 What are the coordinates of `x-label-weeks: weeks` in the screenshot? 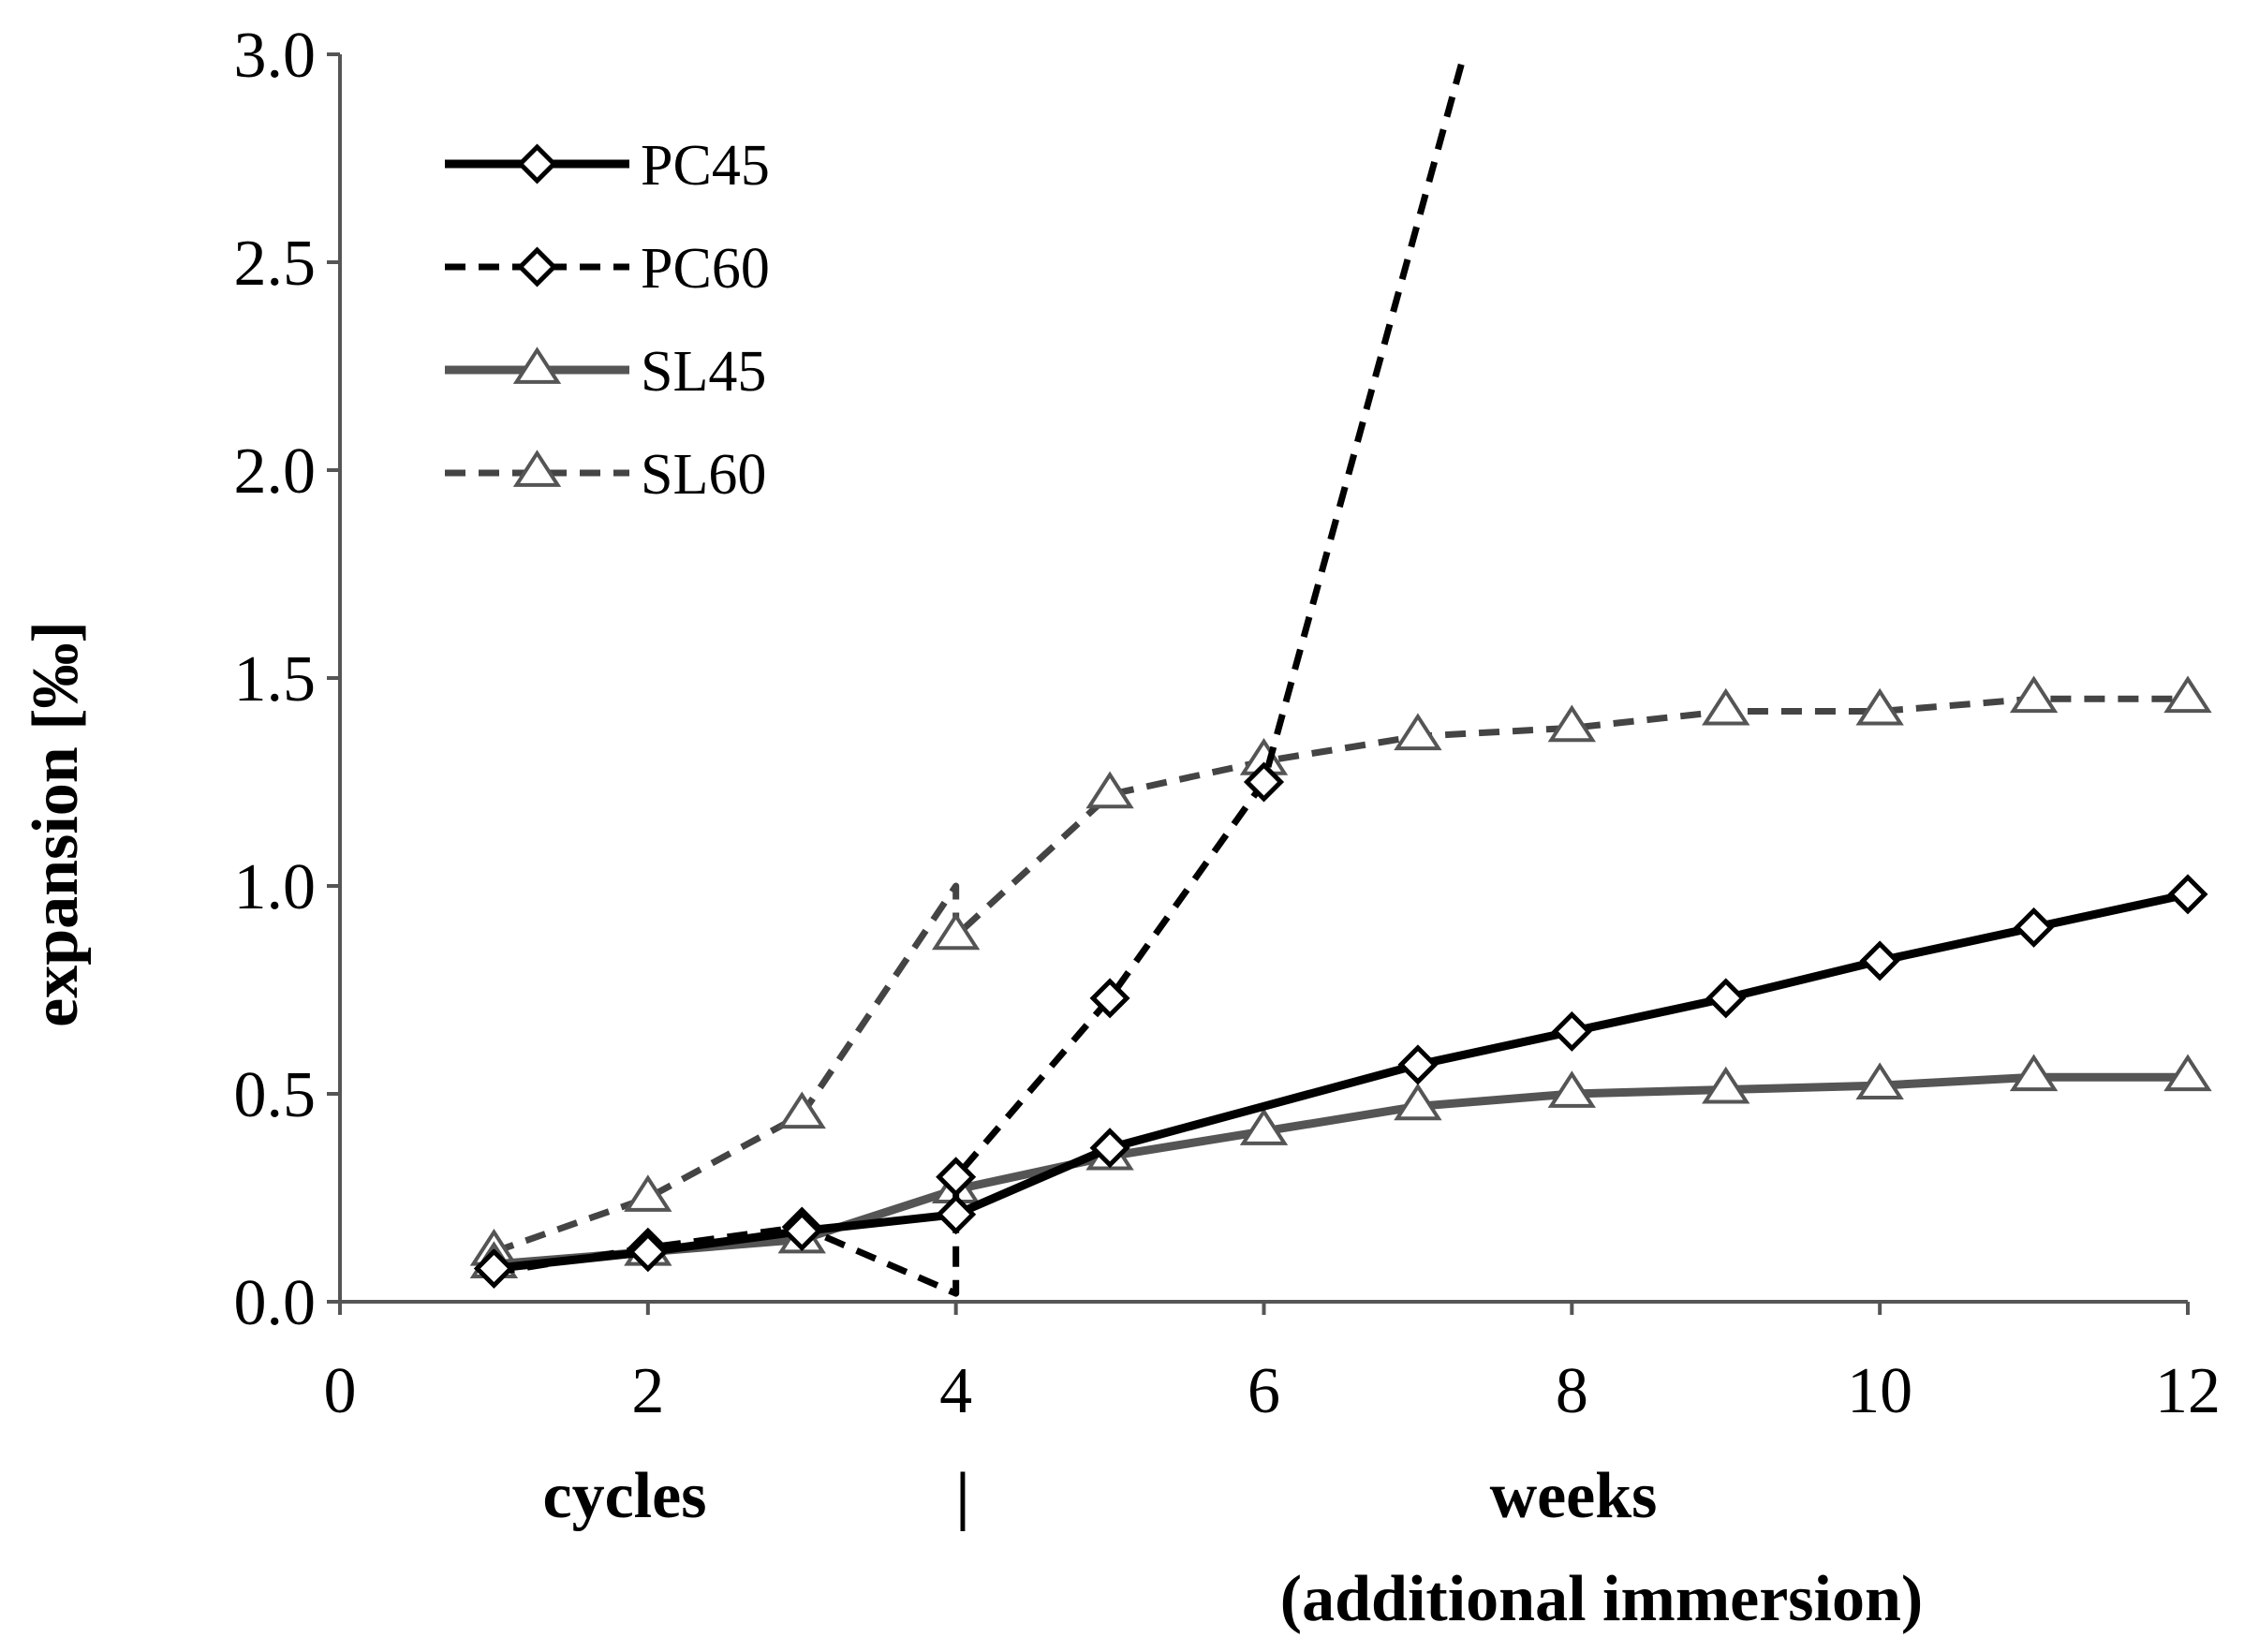 It's located at (1574, 1496).